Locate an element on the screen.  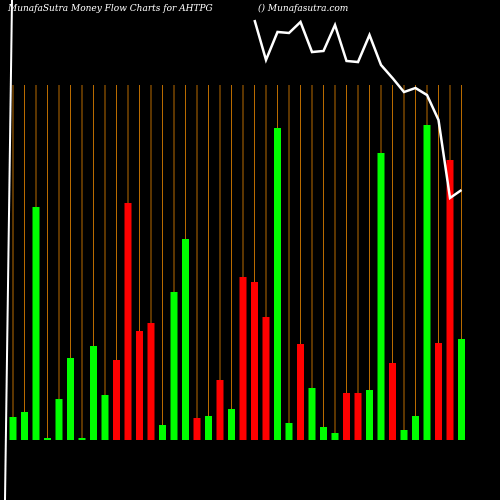
chart-title: MunafaSutra Money Flow Charts for AHTPG is located at coordinates (110, 9).